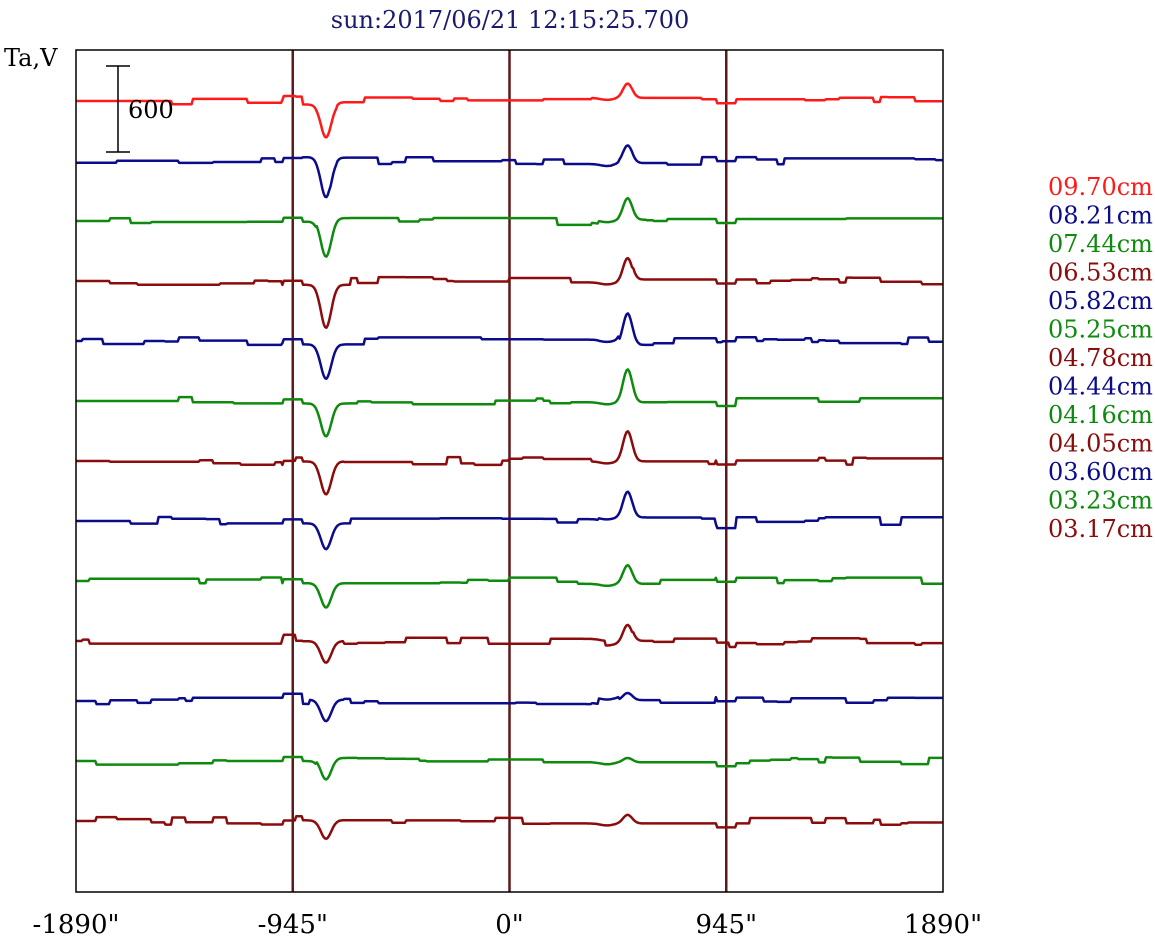 The height and width of the screenshot is (941, 1155). What do you see at coordinates (151, 110) in the screenshot?
I see `scale-bar-label: 600` at bounding box center [151, 110].